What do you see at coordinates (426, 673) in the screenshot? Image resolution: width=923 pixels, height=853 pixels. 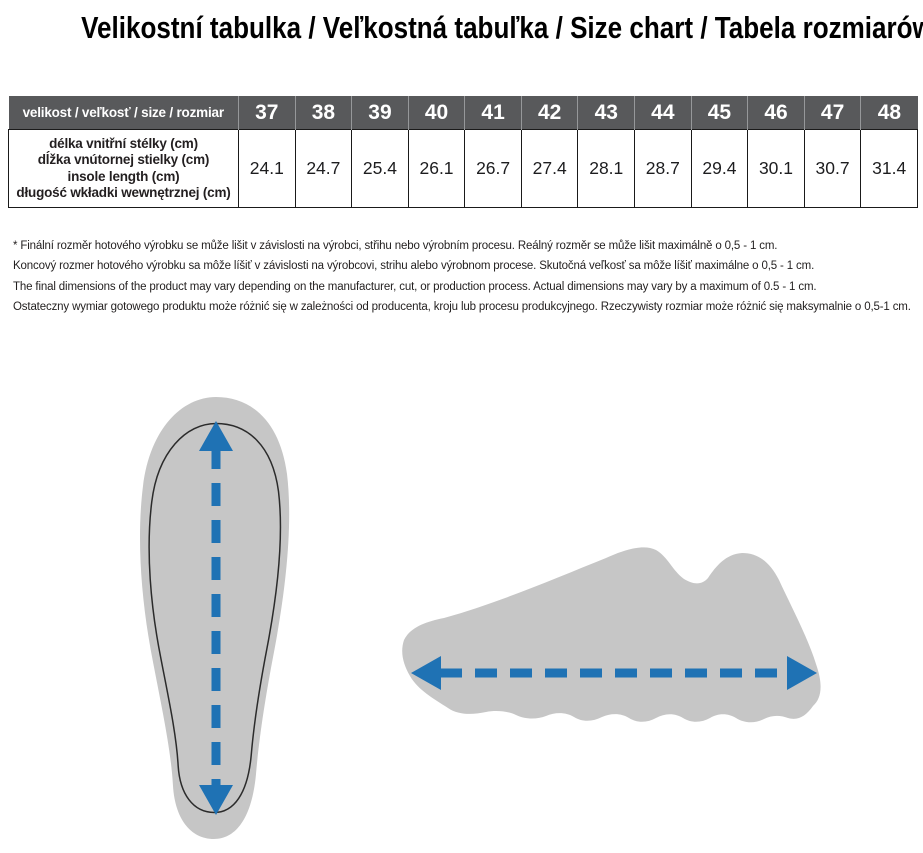 I see `arrowhead-left-icon` at bounding box center [426, 673].